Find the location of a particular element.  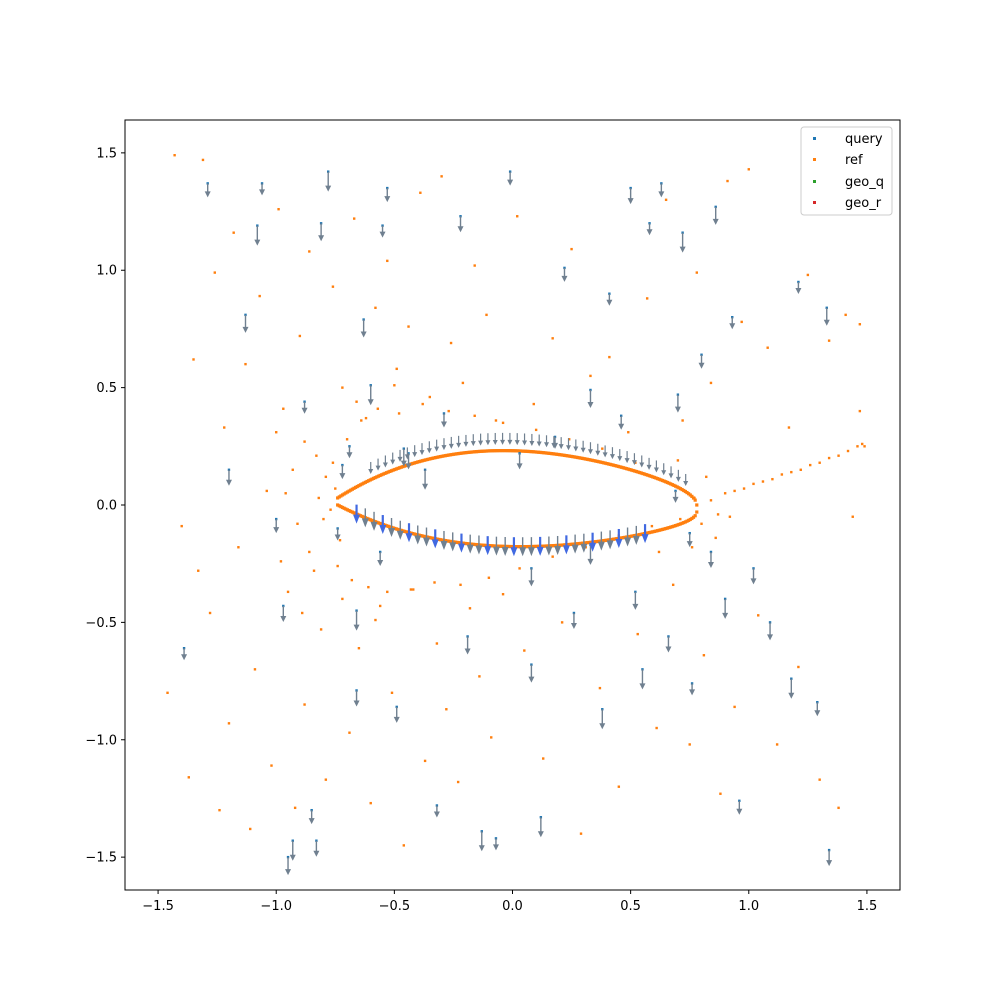

y-axis-ticks: −1.5 −1.0 −0.5 0.0 0.5 1.0 1.5 is located at coordinates (105, 506).